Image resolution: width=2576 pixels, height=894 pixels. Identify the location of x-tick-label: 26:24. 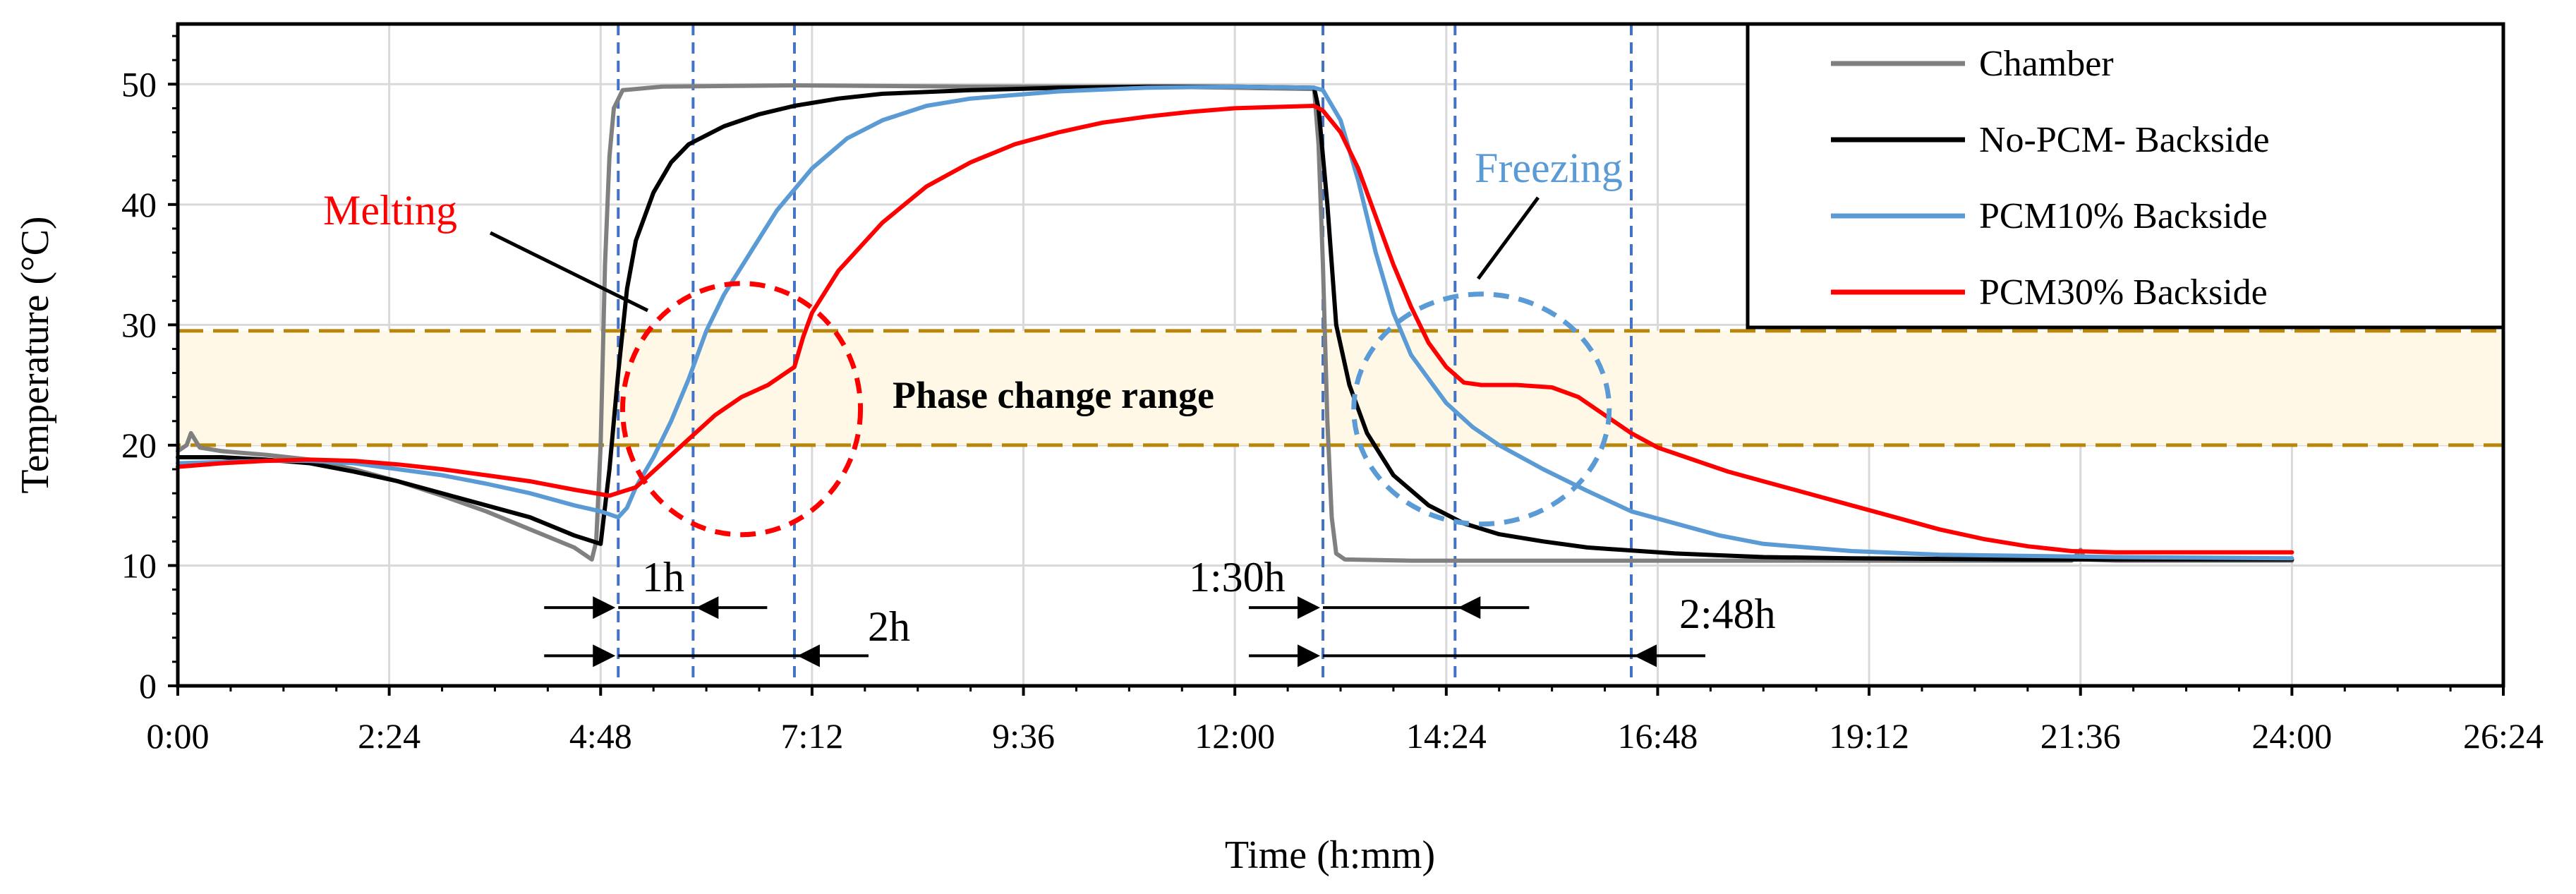
(2503, 736).